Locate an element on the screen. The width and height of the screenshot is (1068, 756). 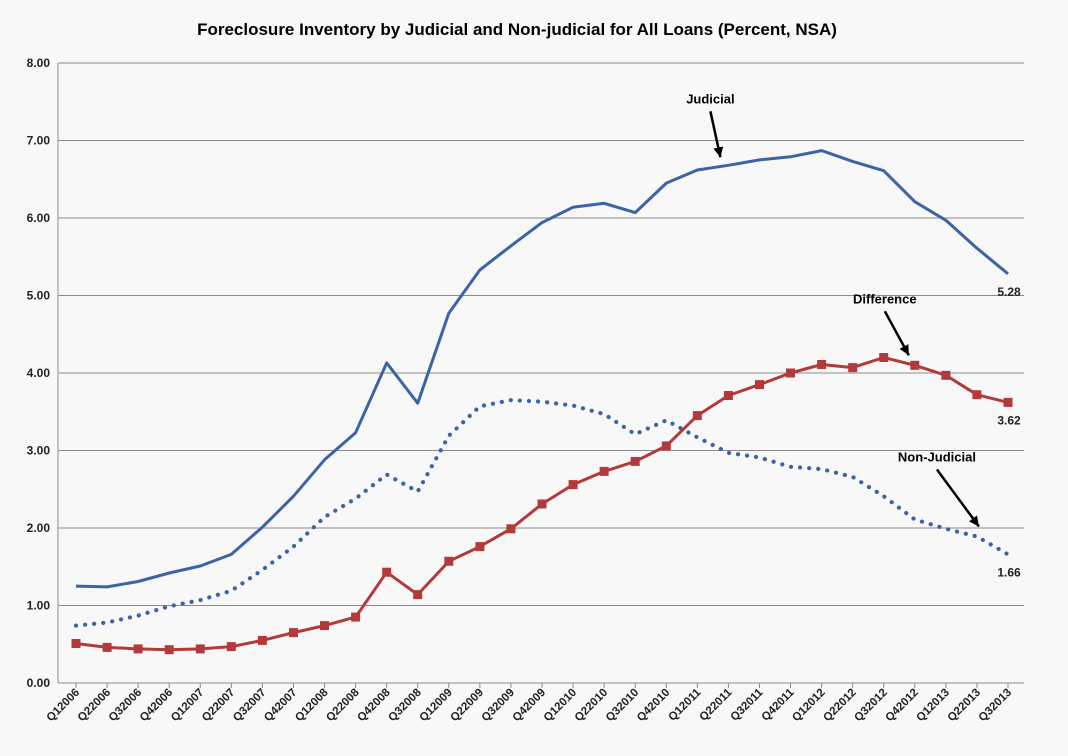
x-tick-label: Q32010 is located at coordinates (622, 705).